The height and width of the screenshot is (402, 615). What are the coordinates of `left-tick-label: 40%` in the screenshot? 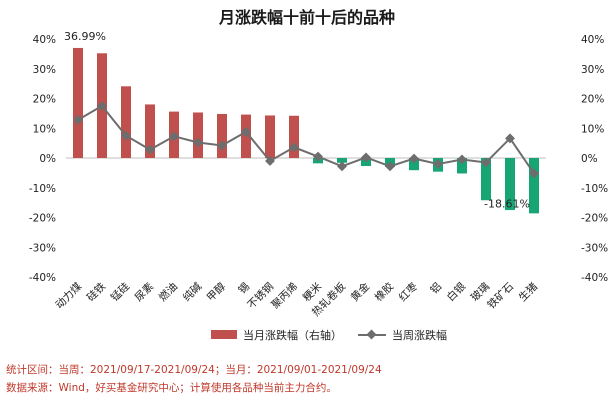 It's located at (44, 40).